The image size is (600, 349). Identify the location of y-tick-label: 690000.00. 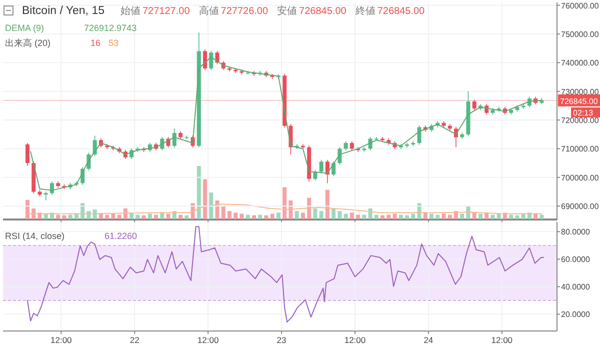
(580, 207).